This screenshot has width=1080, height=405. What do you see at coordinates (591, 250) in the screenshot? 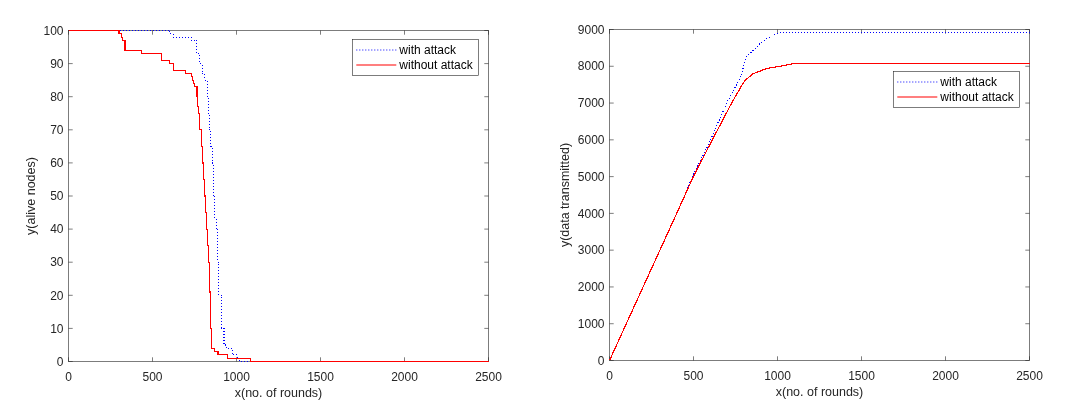
I see `y-tick-label: 3000` at bounding box center [591, 250].